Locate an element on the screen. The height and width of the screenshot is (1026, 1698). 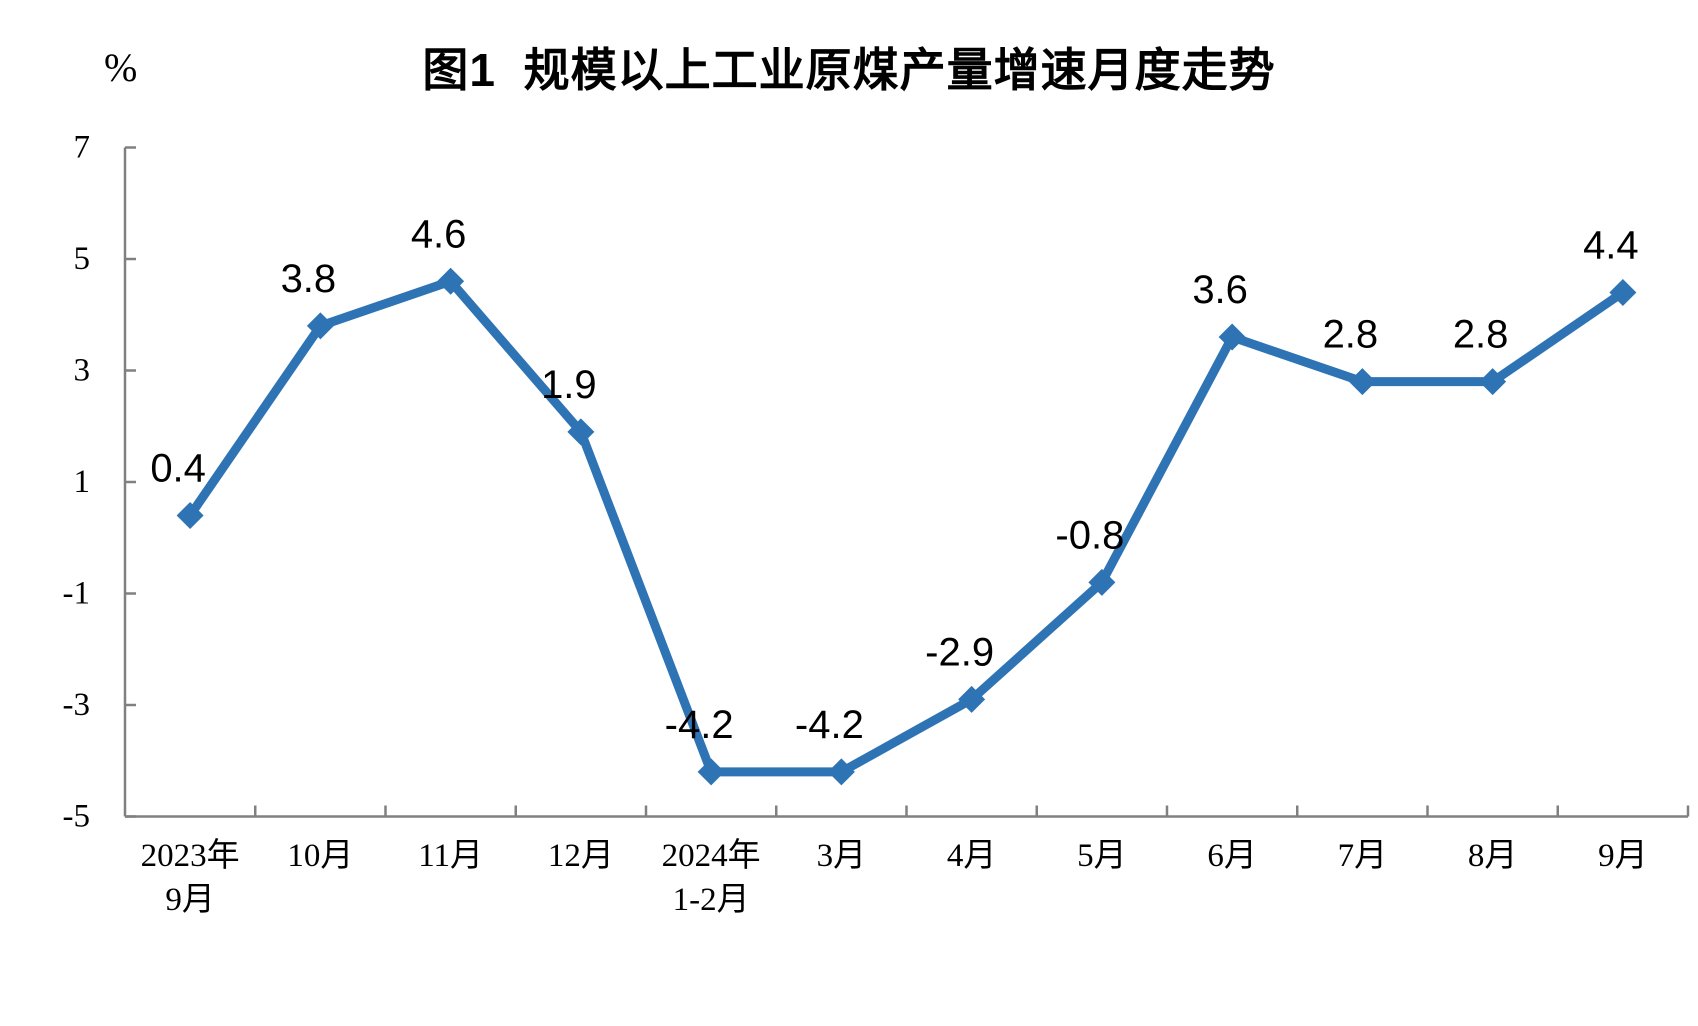
x-category-label: 5月 is located at coordinates (1102, 856).